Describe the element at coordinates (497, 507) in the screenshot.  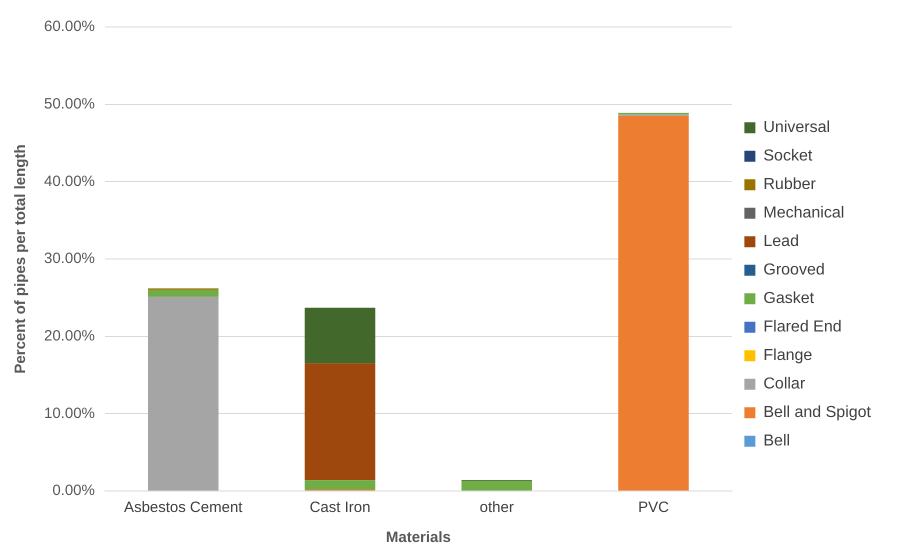
I see `x-tick-label: other` at that location.